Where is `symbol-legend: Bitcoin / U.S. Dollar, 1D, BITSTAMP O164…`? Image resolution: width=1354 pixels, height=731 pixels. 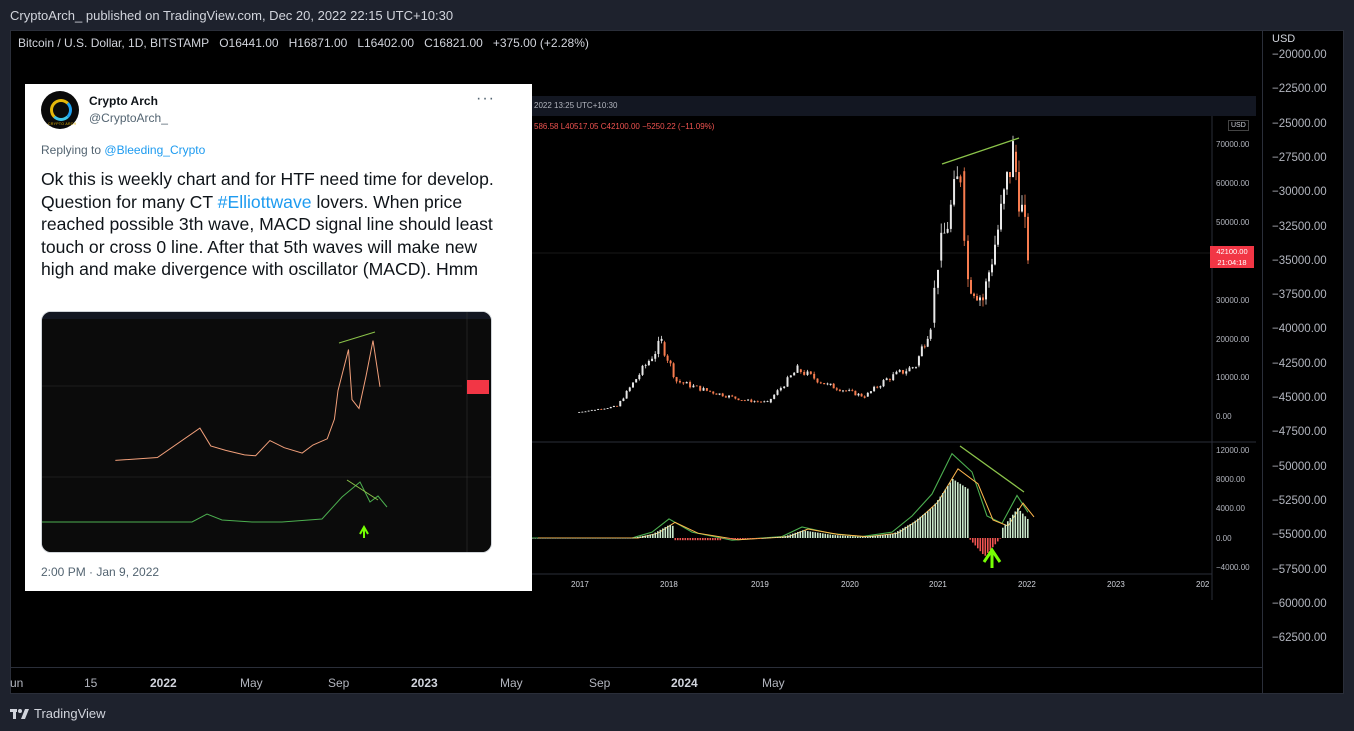 symbol-legend: Bitcoin / U.S. Dollar, 1D, BITSTAMP O164… is located at coordinates (303, 43).